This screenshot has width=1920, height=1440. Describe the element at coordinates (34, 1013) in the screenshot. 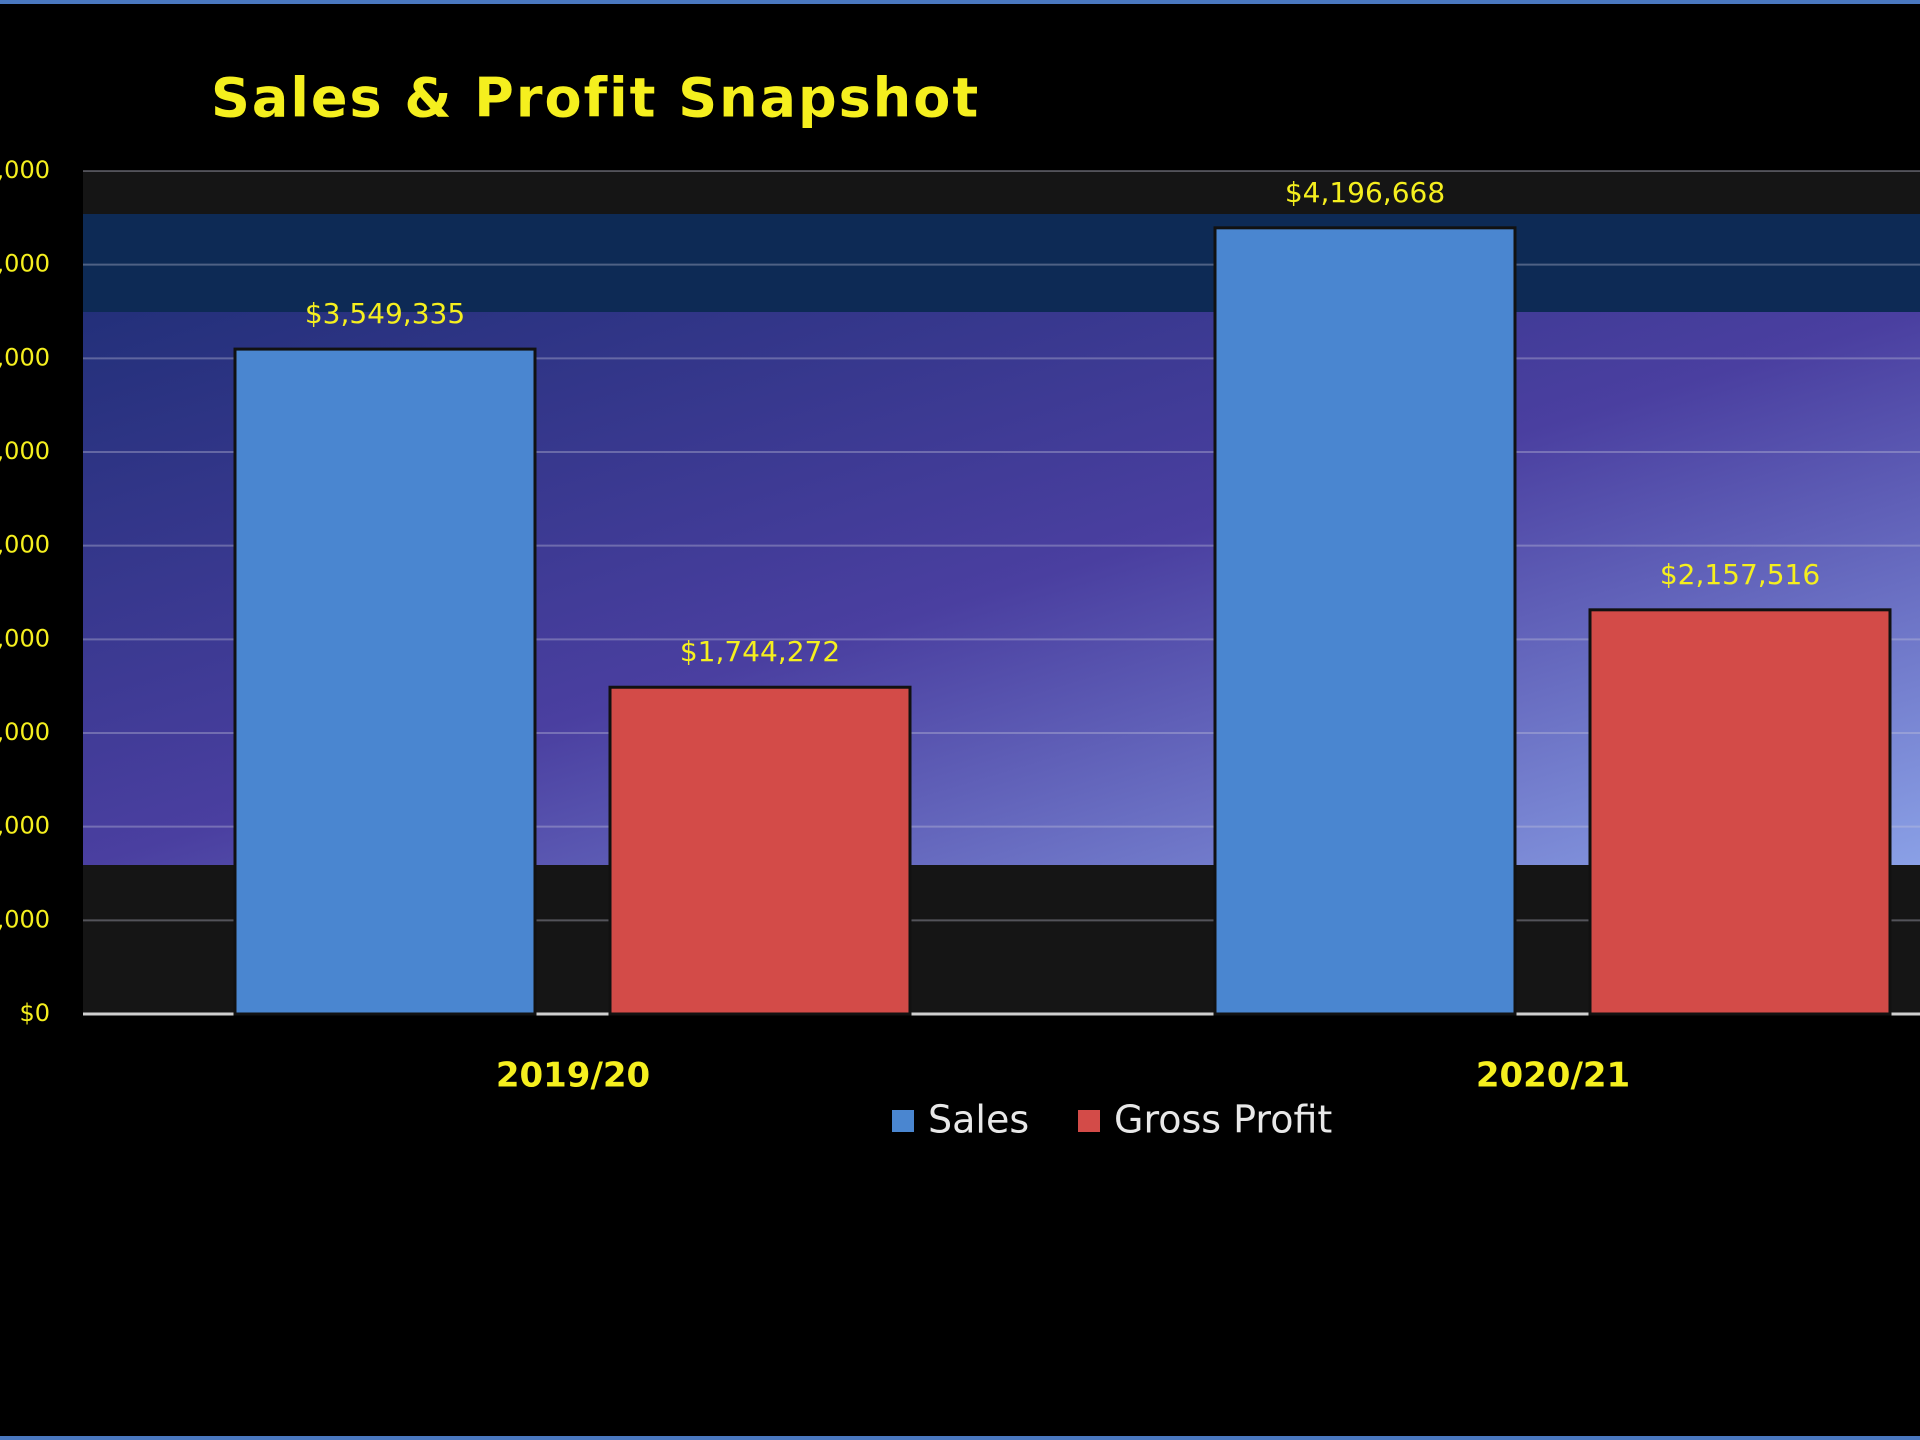

I see `y-tick-label: $0` at that location.